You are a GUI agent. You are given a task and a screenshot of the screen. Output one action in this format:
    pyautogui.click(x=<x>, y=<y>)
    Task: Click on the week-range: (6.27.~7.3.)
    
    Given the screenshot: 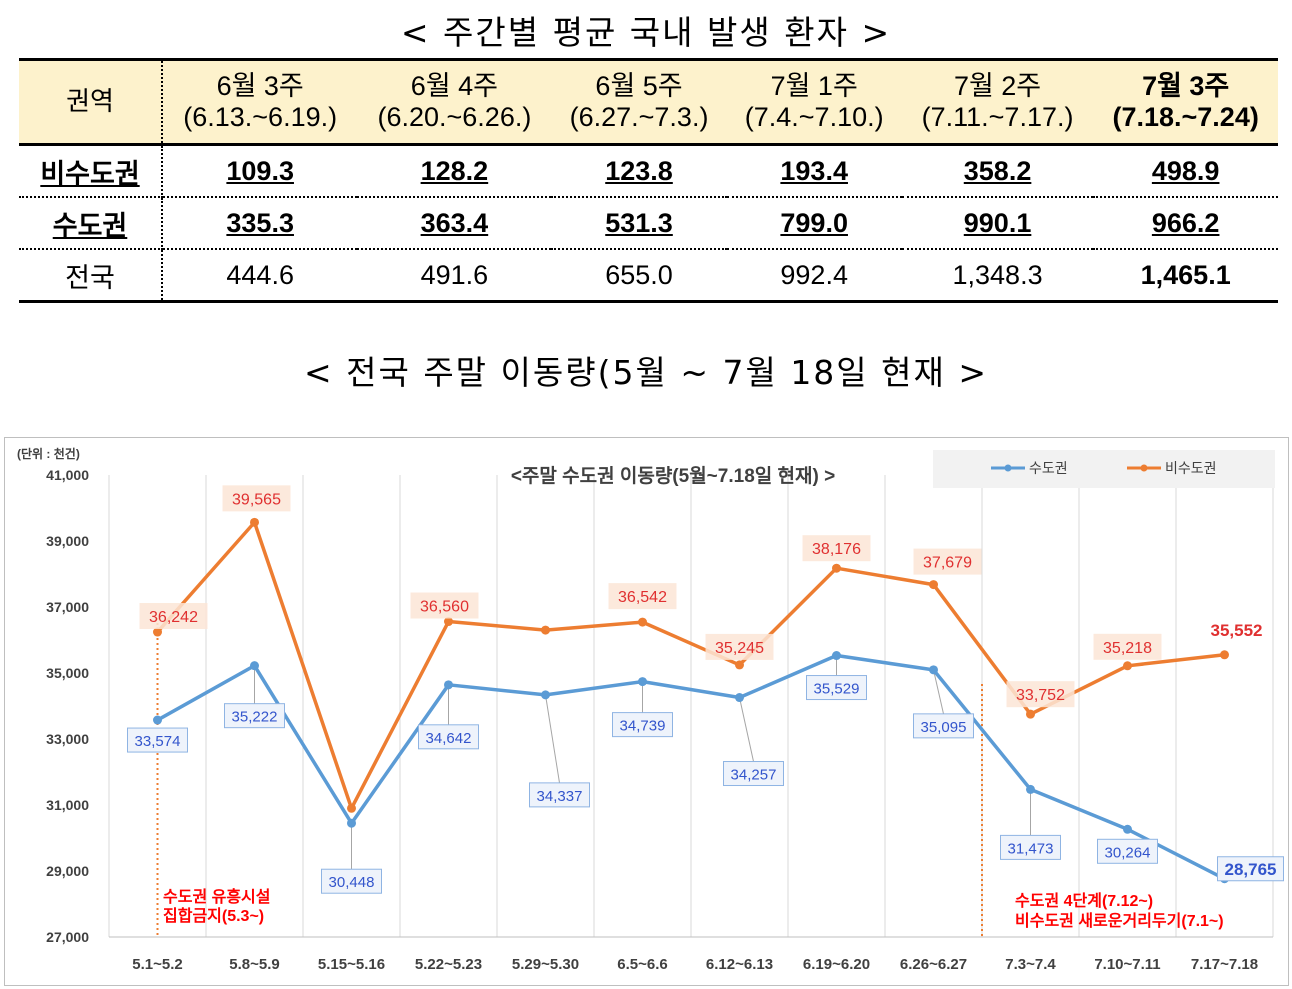 What is the action you would take?
    pyautogui.click(x=639, y=117)
    